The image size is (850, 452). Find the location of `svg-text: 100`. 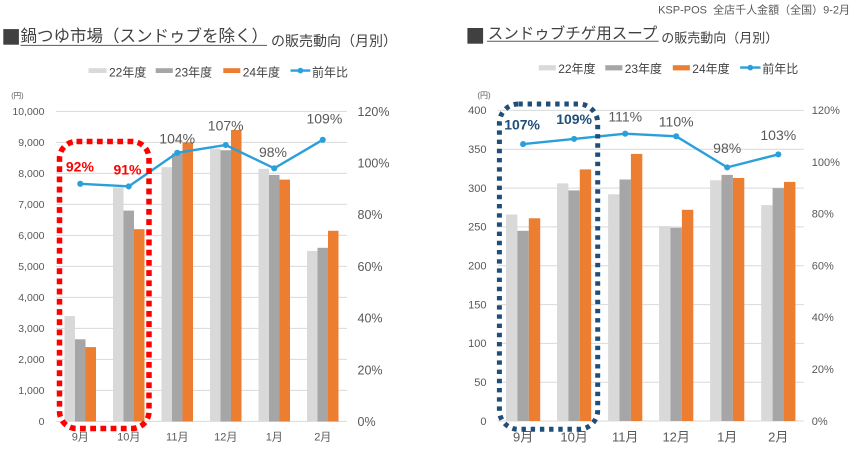

svg-text: 100 is located at coordinates (477, 344).